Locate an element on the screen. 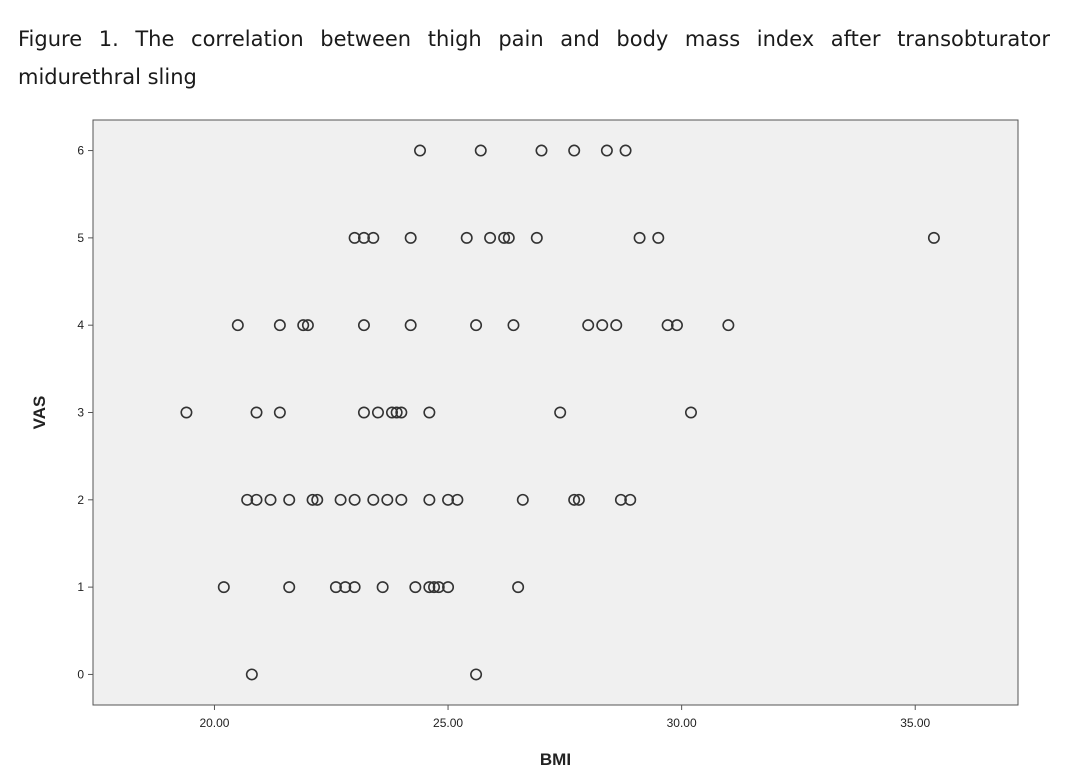 The width and height of the screenshot is (1080, 783). y-tick-label: 0 is located at coordinates (80, 674).